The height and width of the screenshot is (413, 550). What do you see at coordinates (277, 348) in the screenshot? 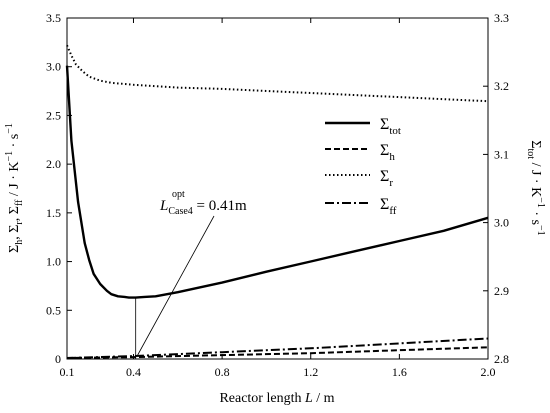
I see `series-line-ff` at bounding box center [277, 348].